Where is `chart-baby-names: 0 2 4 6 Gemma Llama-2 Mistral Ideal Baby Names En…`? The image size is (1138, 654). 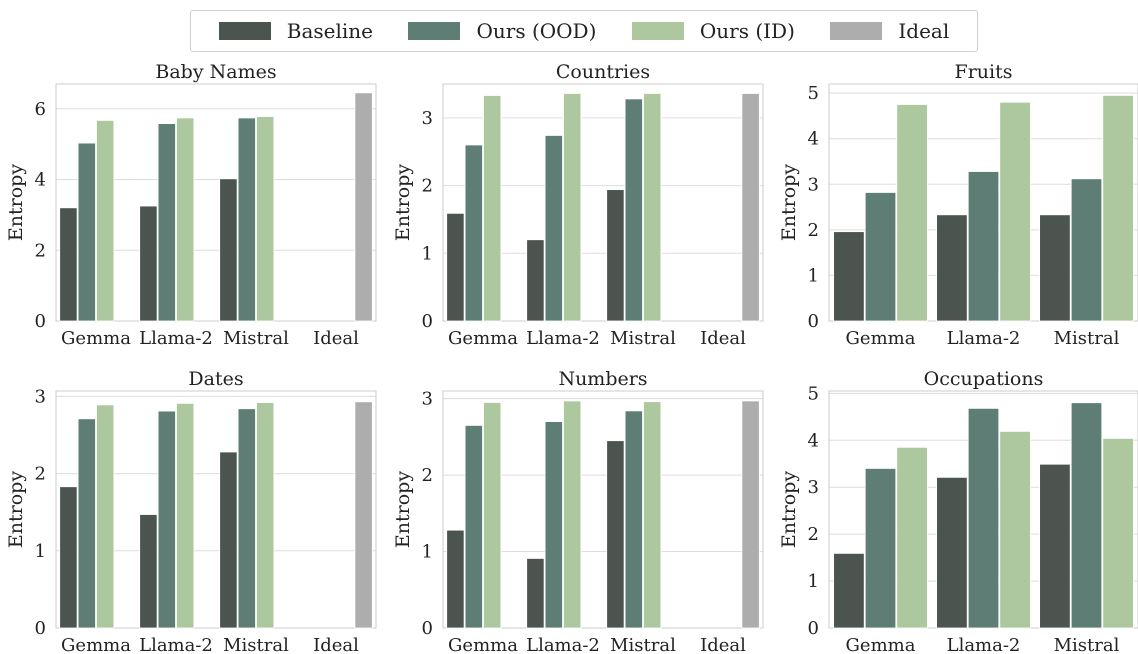 chart-baby-names: 0 2 4 6 Gemma Llama-2 Mistral Ideal Baby Names En… is located at coordinates (191, 205).